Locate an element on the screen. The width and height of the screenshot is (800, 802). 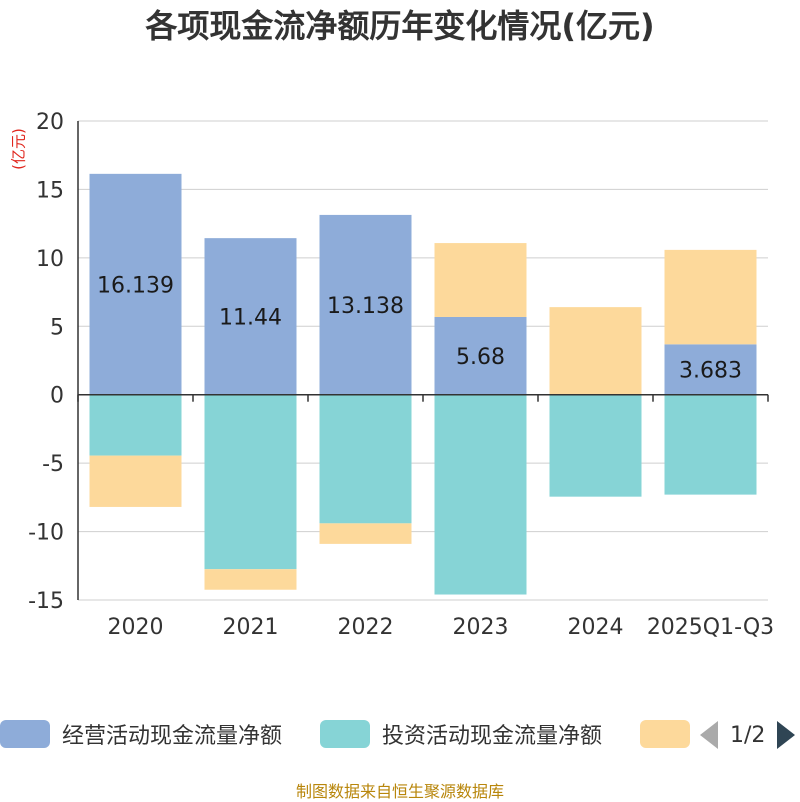
legend-pager: 1/2 is located at coordinates (748, 735).